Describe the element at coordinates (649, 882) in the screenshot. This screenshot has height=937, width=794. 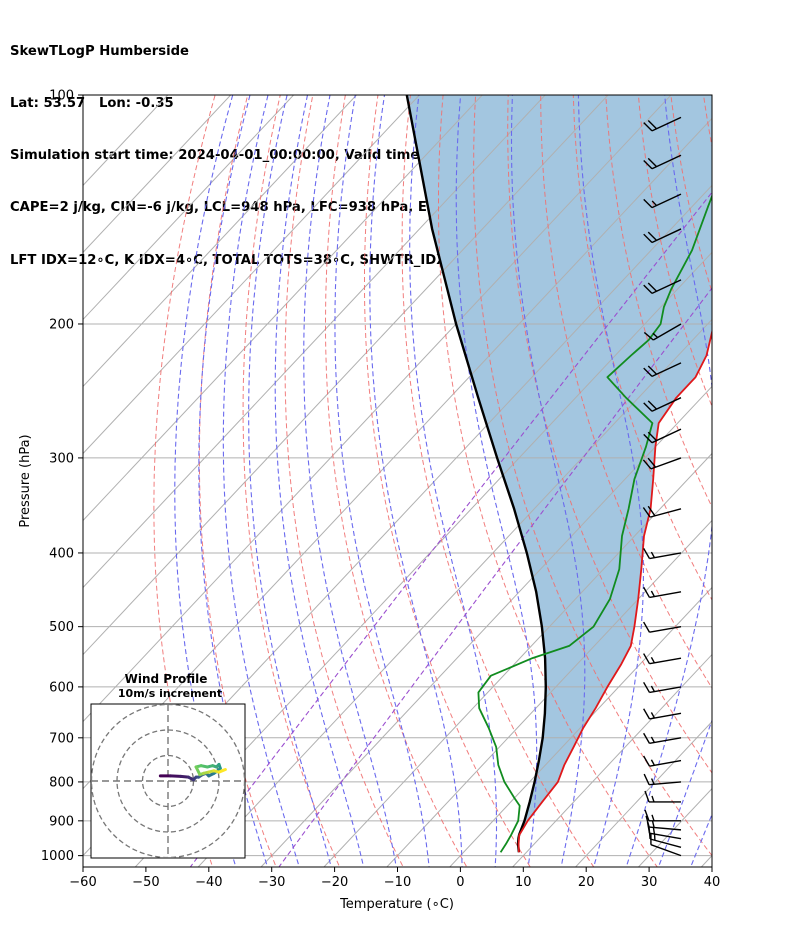
I see `x-tick-label: 30` at that location.